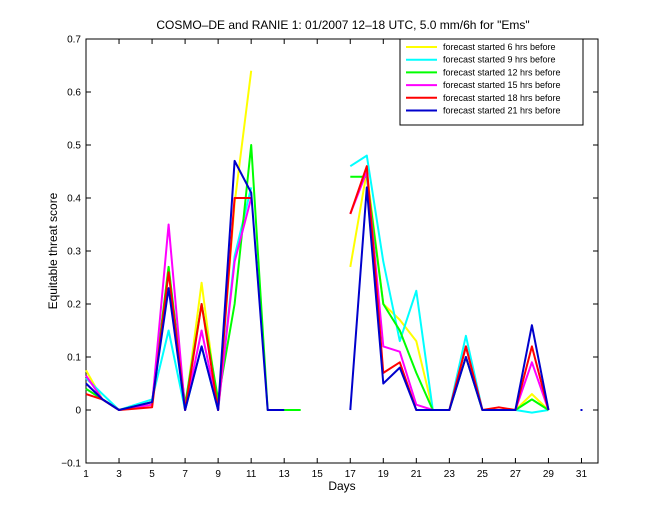 This screenshot has width=660, height=525. I want to click on x-tick-label: 15, so click(318, 474).